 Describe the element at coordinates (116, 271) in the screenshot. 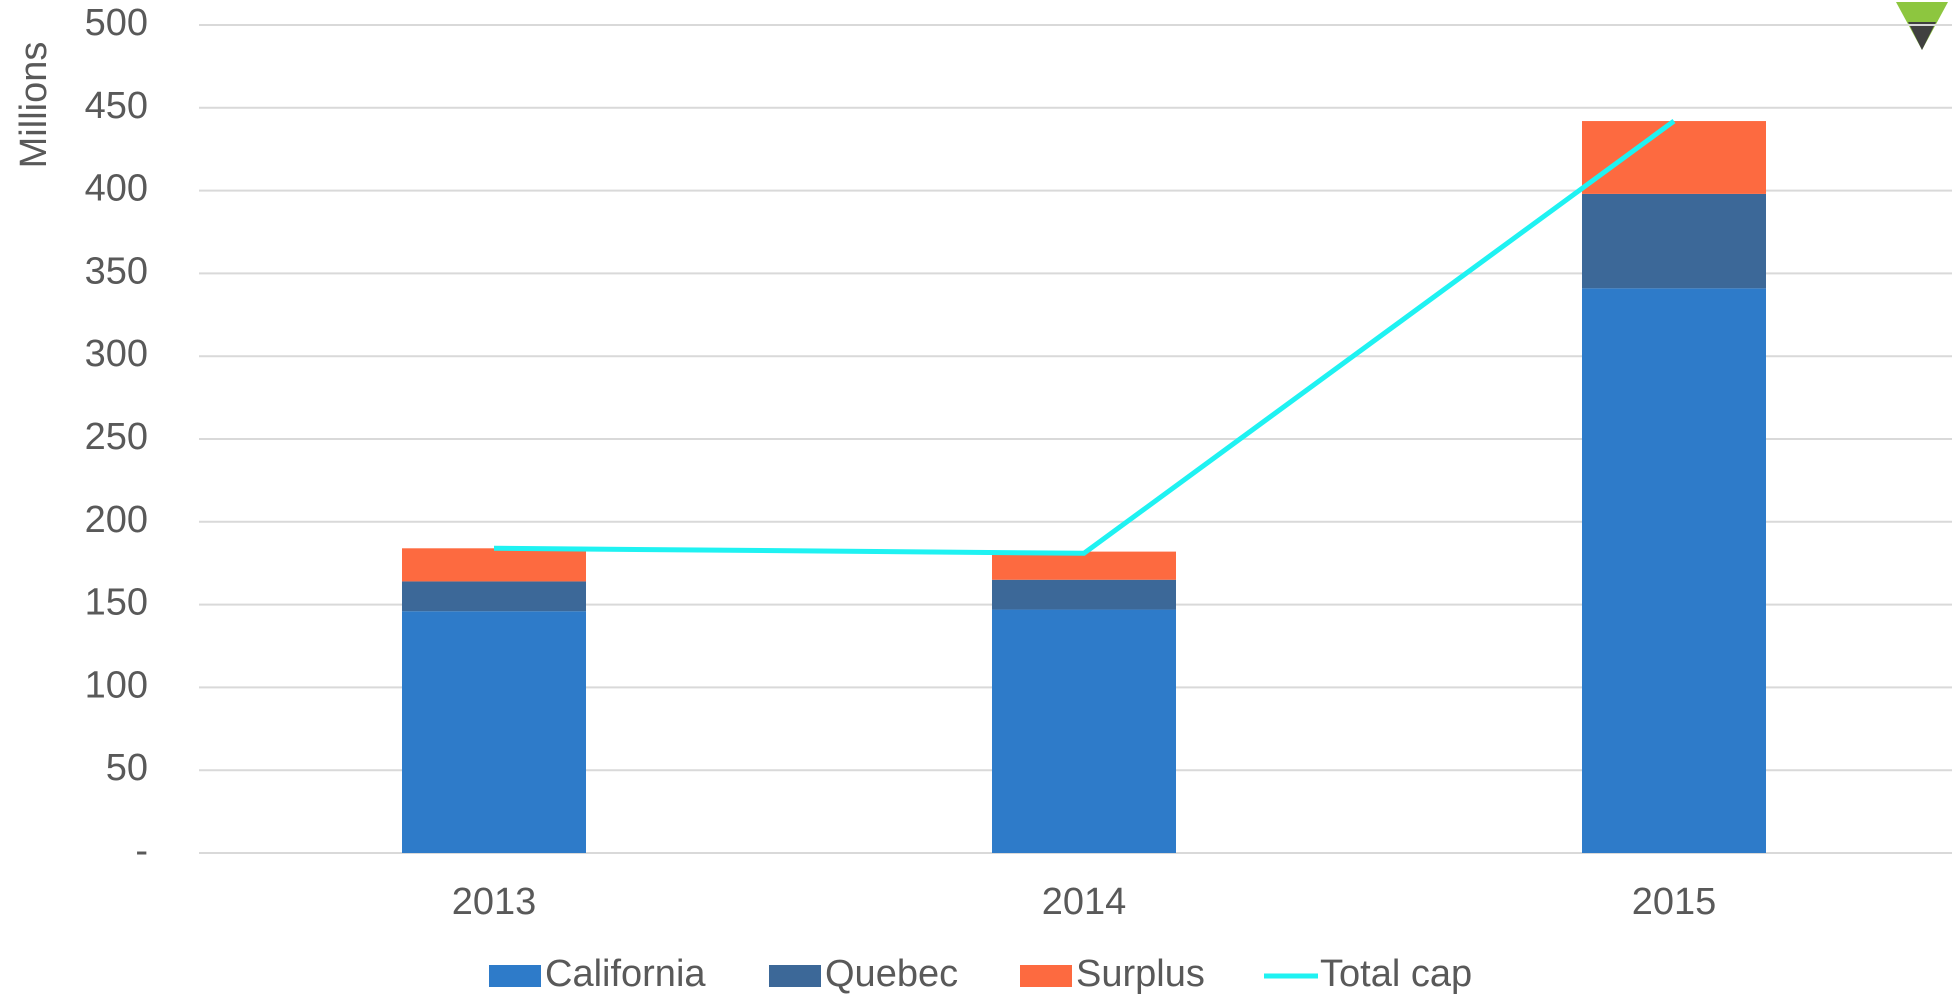

I see `y-tick-label: 350` at that location.